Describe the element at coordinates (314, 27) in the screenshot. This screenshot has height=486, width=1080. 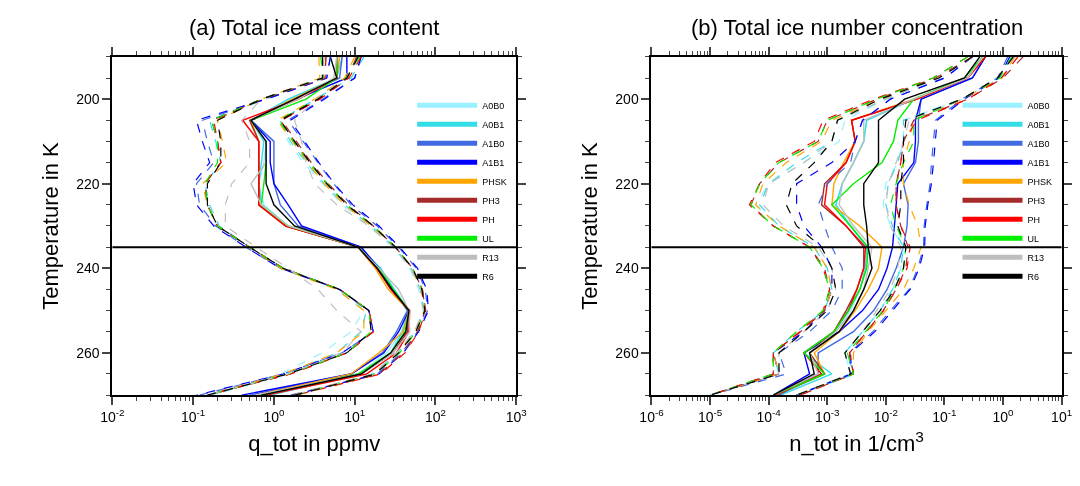
I see `chart-title: (a) Total ice mass content` at that location.